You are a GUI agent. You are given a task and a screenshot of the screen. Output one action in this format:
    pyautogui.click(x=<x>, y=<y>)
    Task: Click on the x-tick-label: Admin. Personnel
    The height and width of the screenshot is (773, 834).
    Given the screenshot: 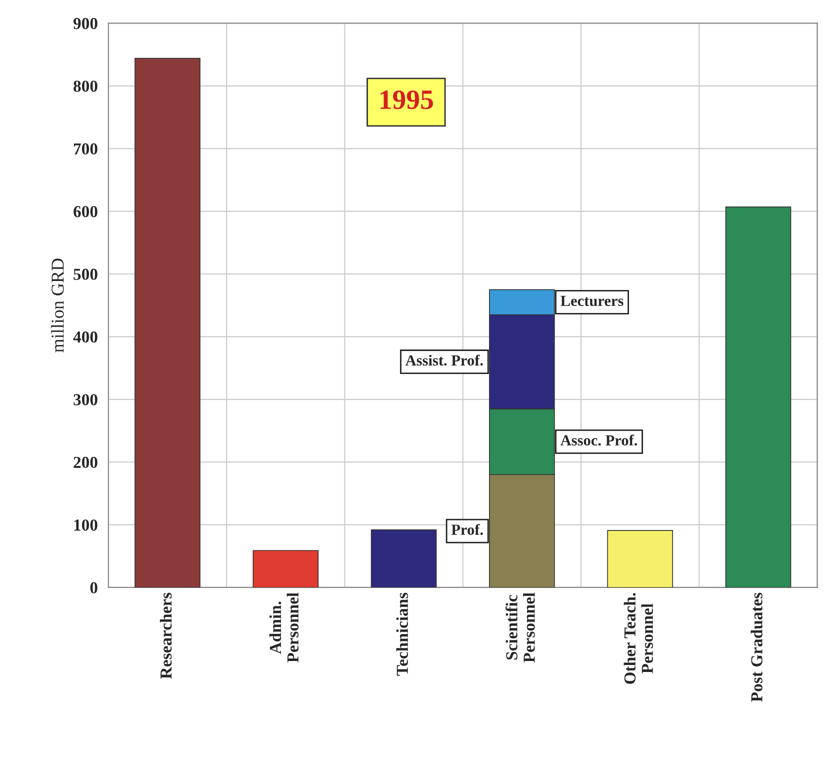 What is the action you would take?
    pyautogui.click(x=284, y=627)
    